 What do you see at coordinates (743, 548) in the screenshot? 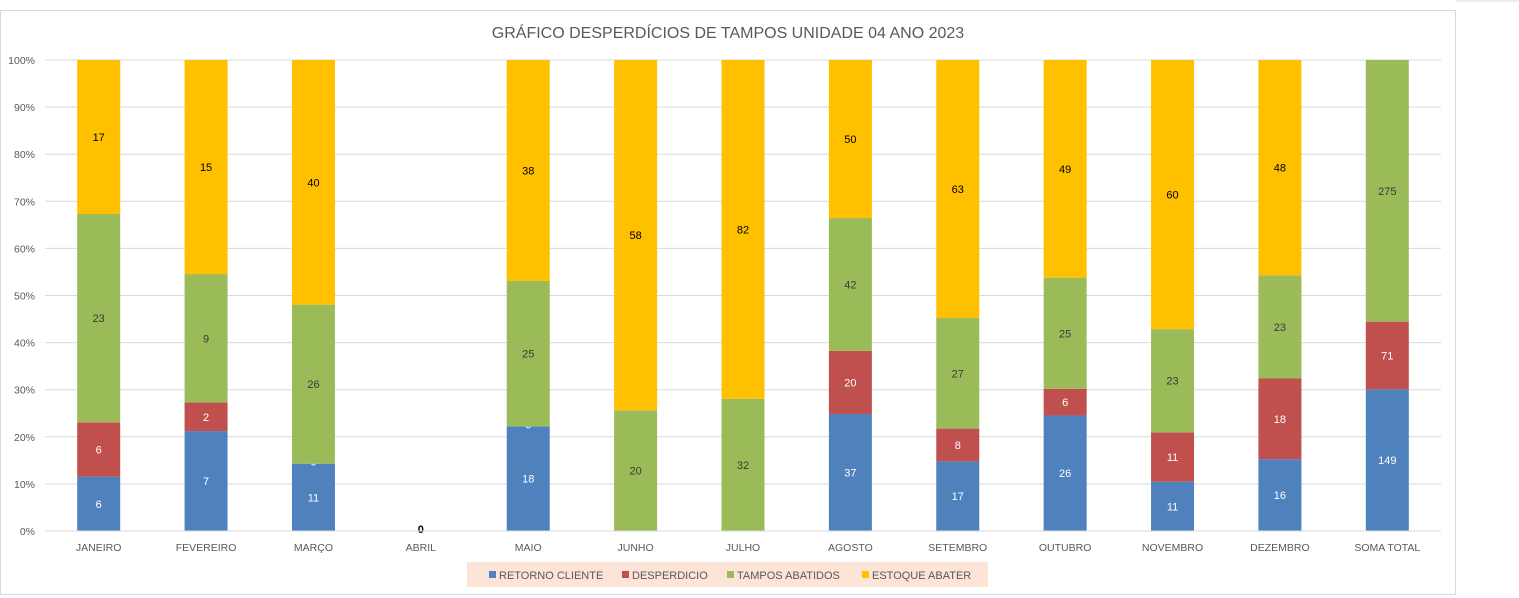
I see `category-label: JULHO` at bounding box center [743, 548].